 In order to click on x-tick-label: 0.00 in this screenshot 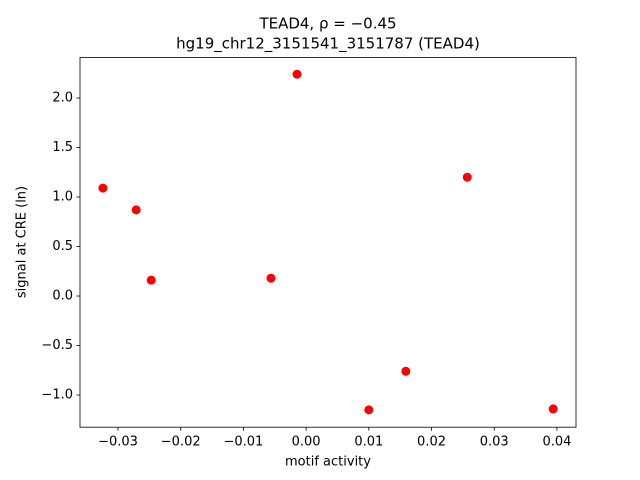, I will do `click(306, 442)`.